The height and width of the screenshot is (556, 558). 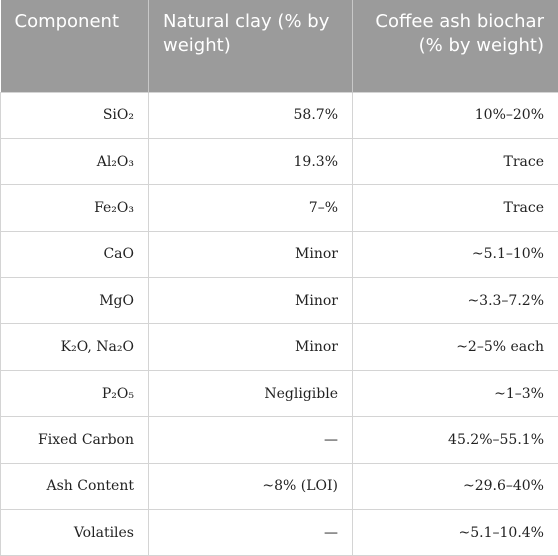 I want to click on header-cell: Coffee ash biochar (% by weight), so click(x=455, y=46).